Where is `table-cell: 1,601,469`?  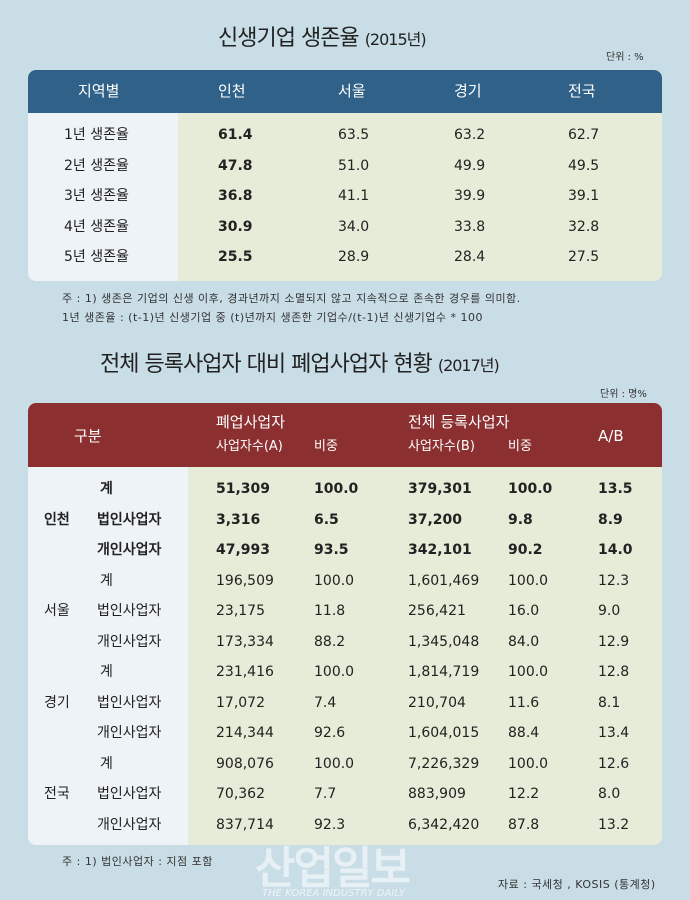 table-cell: 1,601,469 is located at coordinates (444, 580).